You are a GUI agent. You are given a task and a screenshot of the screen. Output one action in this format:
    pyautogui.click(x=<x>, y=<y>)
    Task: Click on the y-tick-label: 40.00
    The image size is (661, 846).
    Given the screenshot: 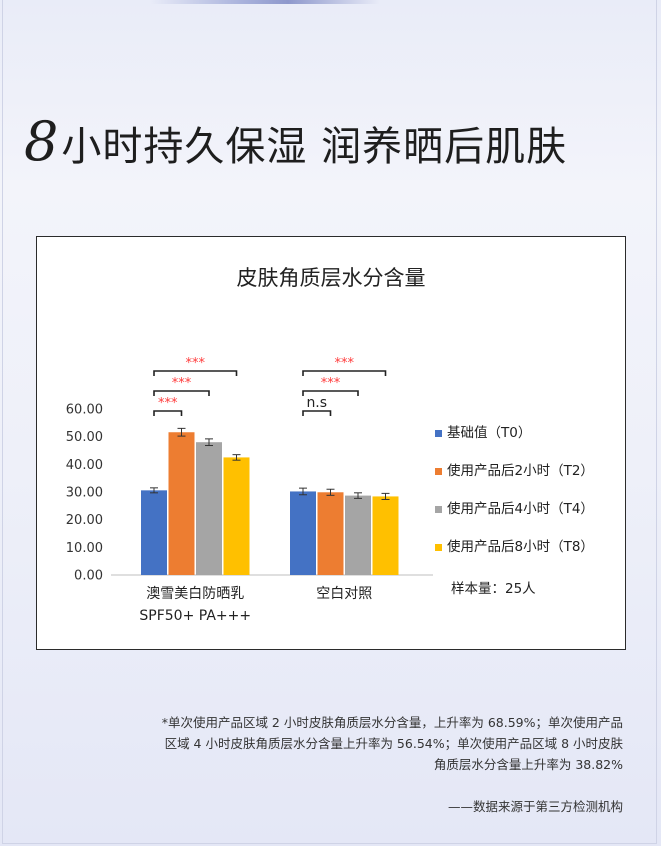 What is the action you would take?
    pyautogui.click(x=84, y=465)
    